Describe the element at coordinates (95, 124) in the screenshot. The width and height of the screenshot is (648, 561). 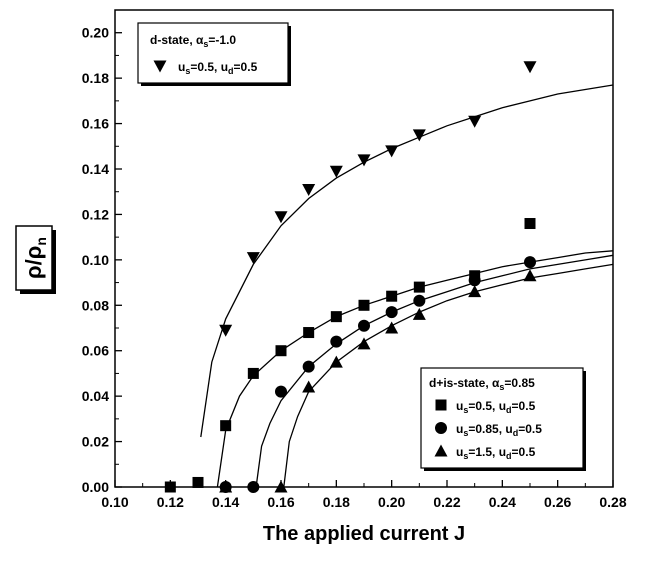
I see `y-tick-label: 0.16` at that location.